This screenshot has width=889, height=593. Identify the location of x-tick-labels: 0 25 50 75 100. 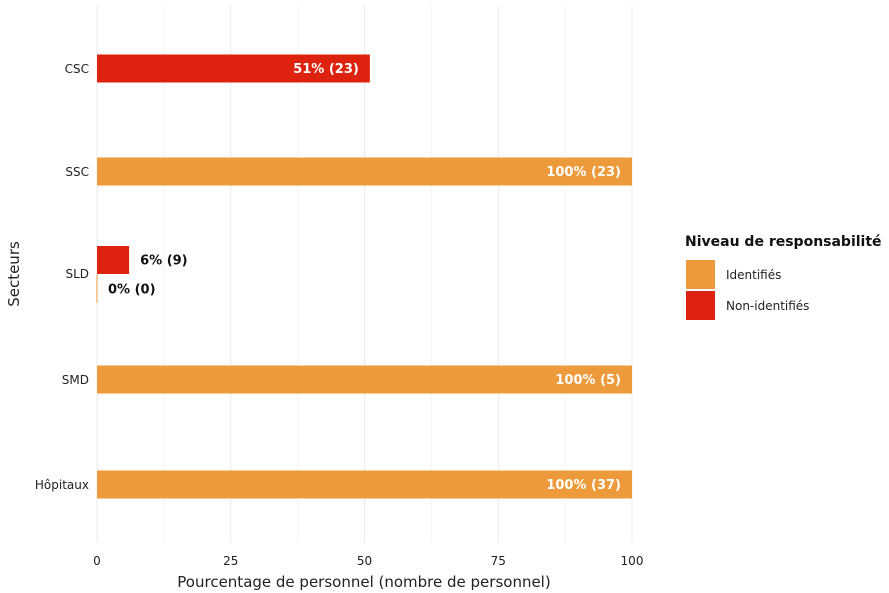
(368, 561).